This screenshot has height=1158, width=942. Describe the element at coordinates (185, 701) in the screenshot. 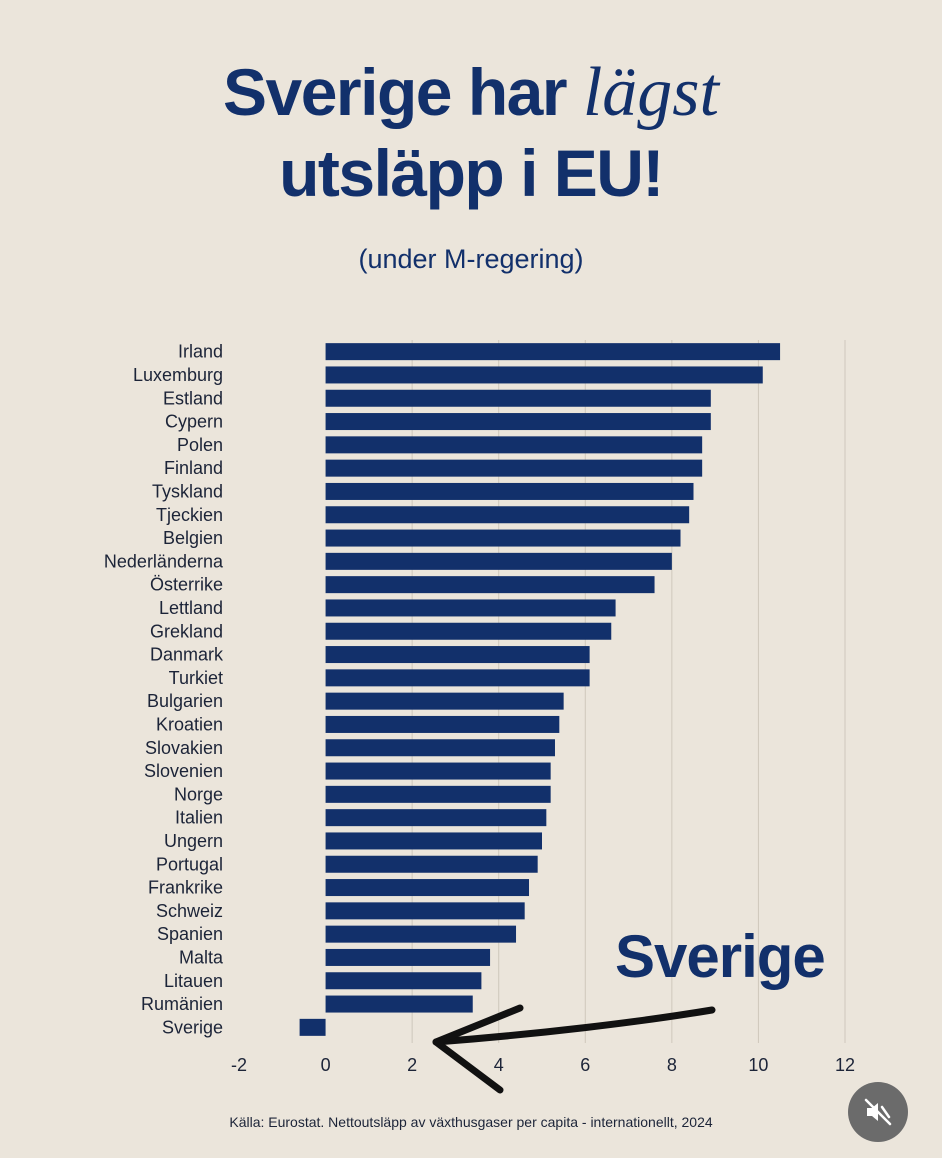

I see `category-label: Bulgarien` at that location.